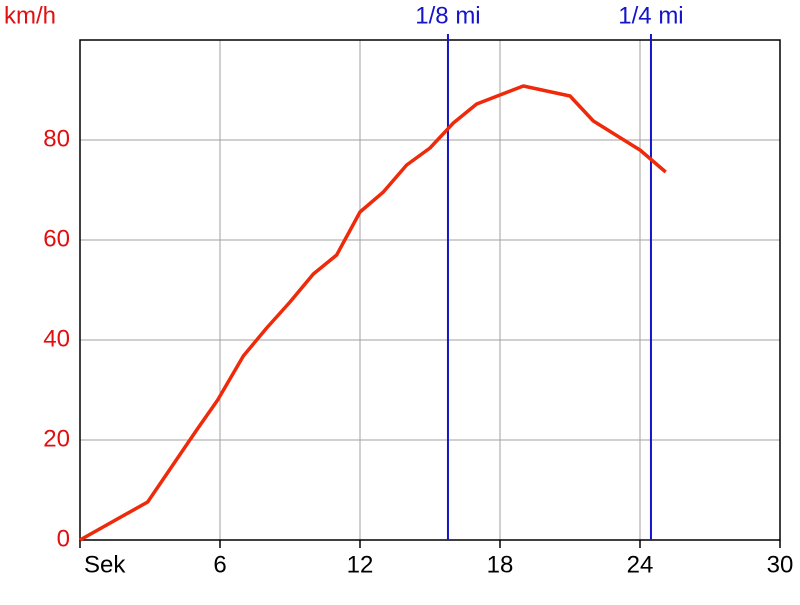 The height and width of the screenshot is (605, 800). I want to click on x-tick-label: 18, so click(500, 564).